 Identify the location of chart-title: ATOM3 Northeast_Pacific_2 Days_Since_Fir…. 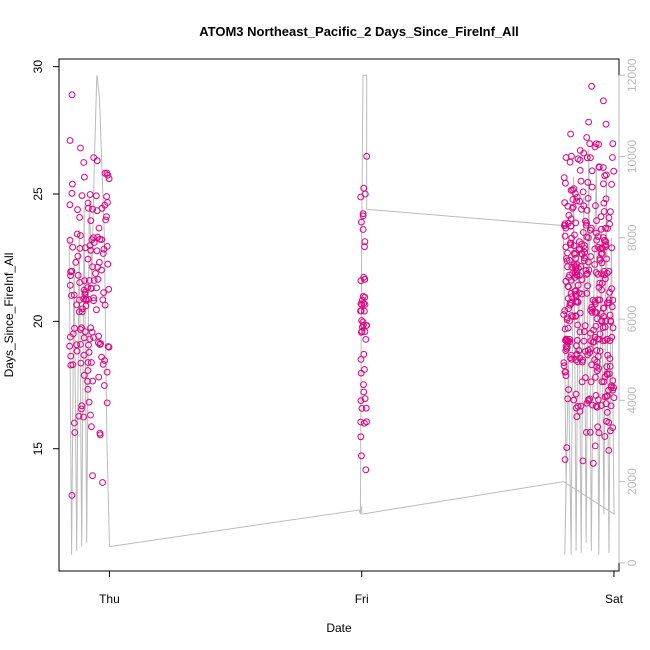
(359, 31).